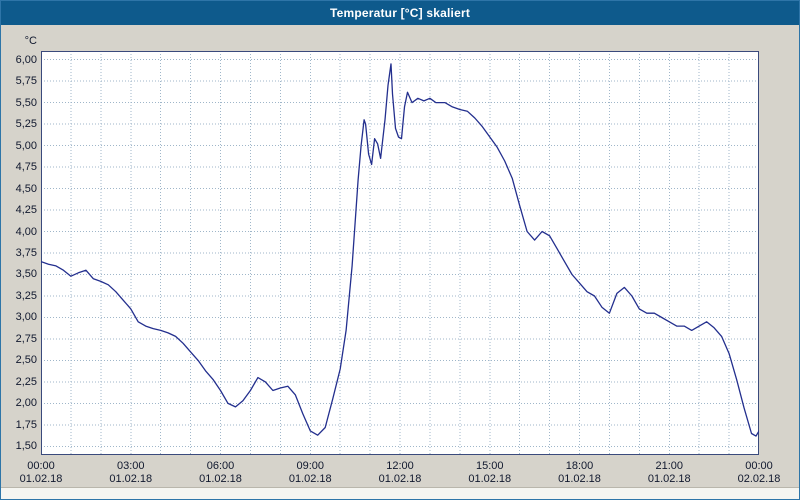 The height and width of the screenshot is (500, 800). What do you see at coordinates (26, 59) in the screenshot?
I see `y-axis-tick-label: 6,00` at bounding box center [26, 59].